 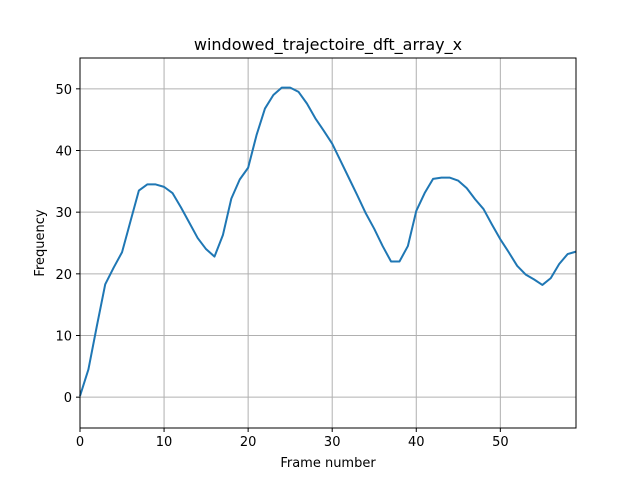 I want to click on x-tick-label: 40, so click(x=416, y=442).